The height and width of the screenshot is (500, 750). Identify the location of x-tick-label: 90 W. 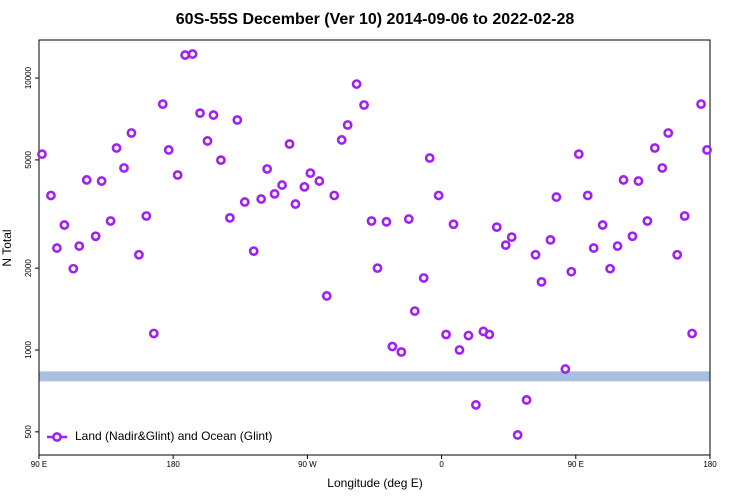
(307, 464).